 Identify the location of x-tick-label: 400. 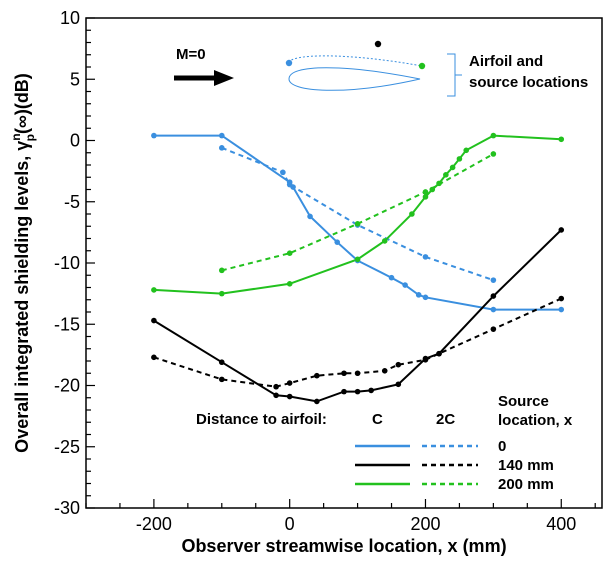
(561, 524).